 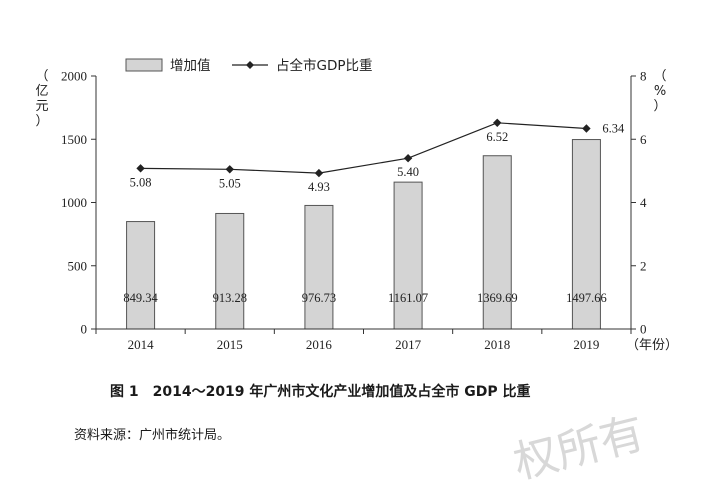 What do you see at coordinates (140, 298) in the screenshot?
I see `bar-value-label: 849.34` at bounding box center [140, 298].